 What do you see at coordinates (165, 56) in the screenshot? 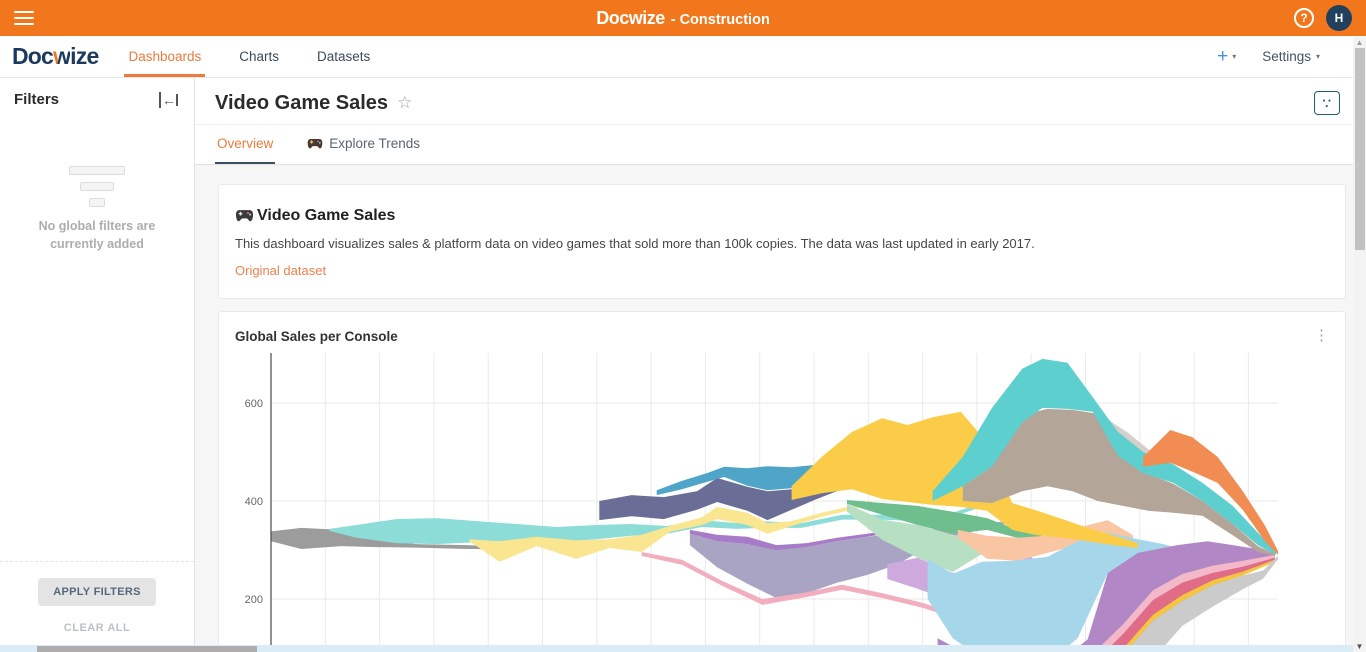
I see `nav-item-dashboards: Dashboards` at bounding box center [165, 56].